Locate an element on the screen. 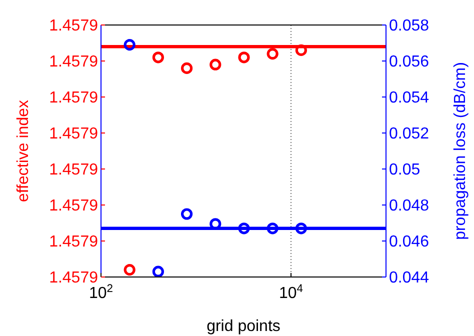 The height and width of the screenshot is (336, 474). y2-axis-title: propagation loss (dB/cm) is located at coordinates (460, 151).